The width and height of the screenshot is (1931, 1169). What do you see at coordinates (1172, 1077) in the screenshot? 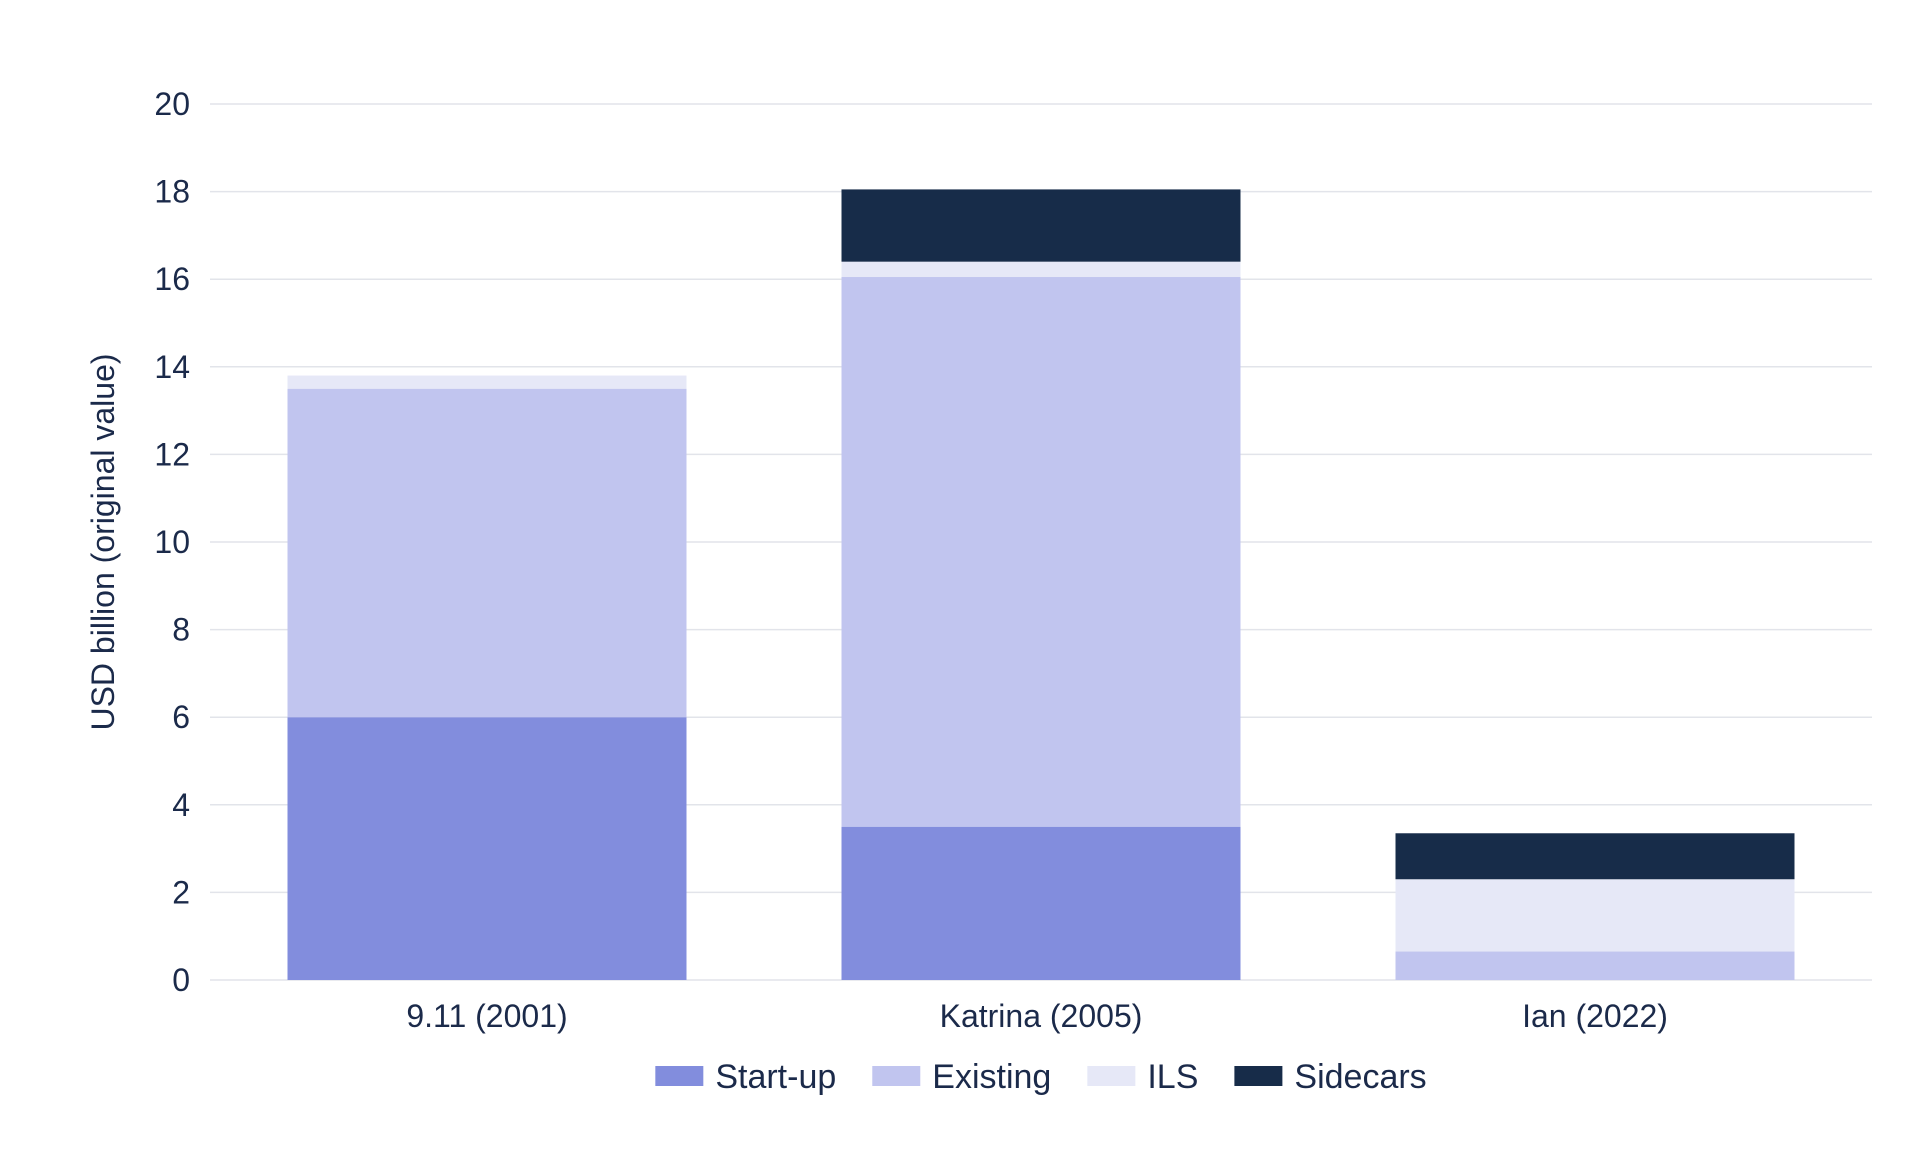
I see `legend-label: ILS` at bounding box center [1172, 1077].